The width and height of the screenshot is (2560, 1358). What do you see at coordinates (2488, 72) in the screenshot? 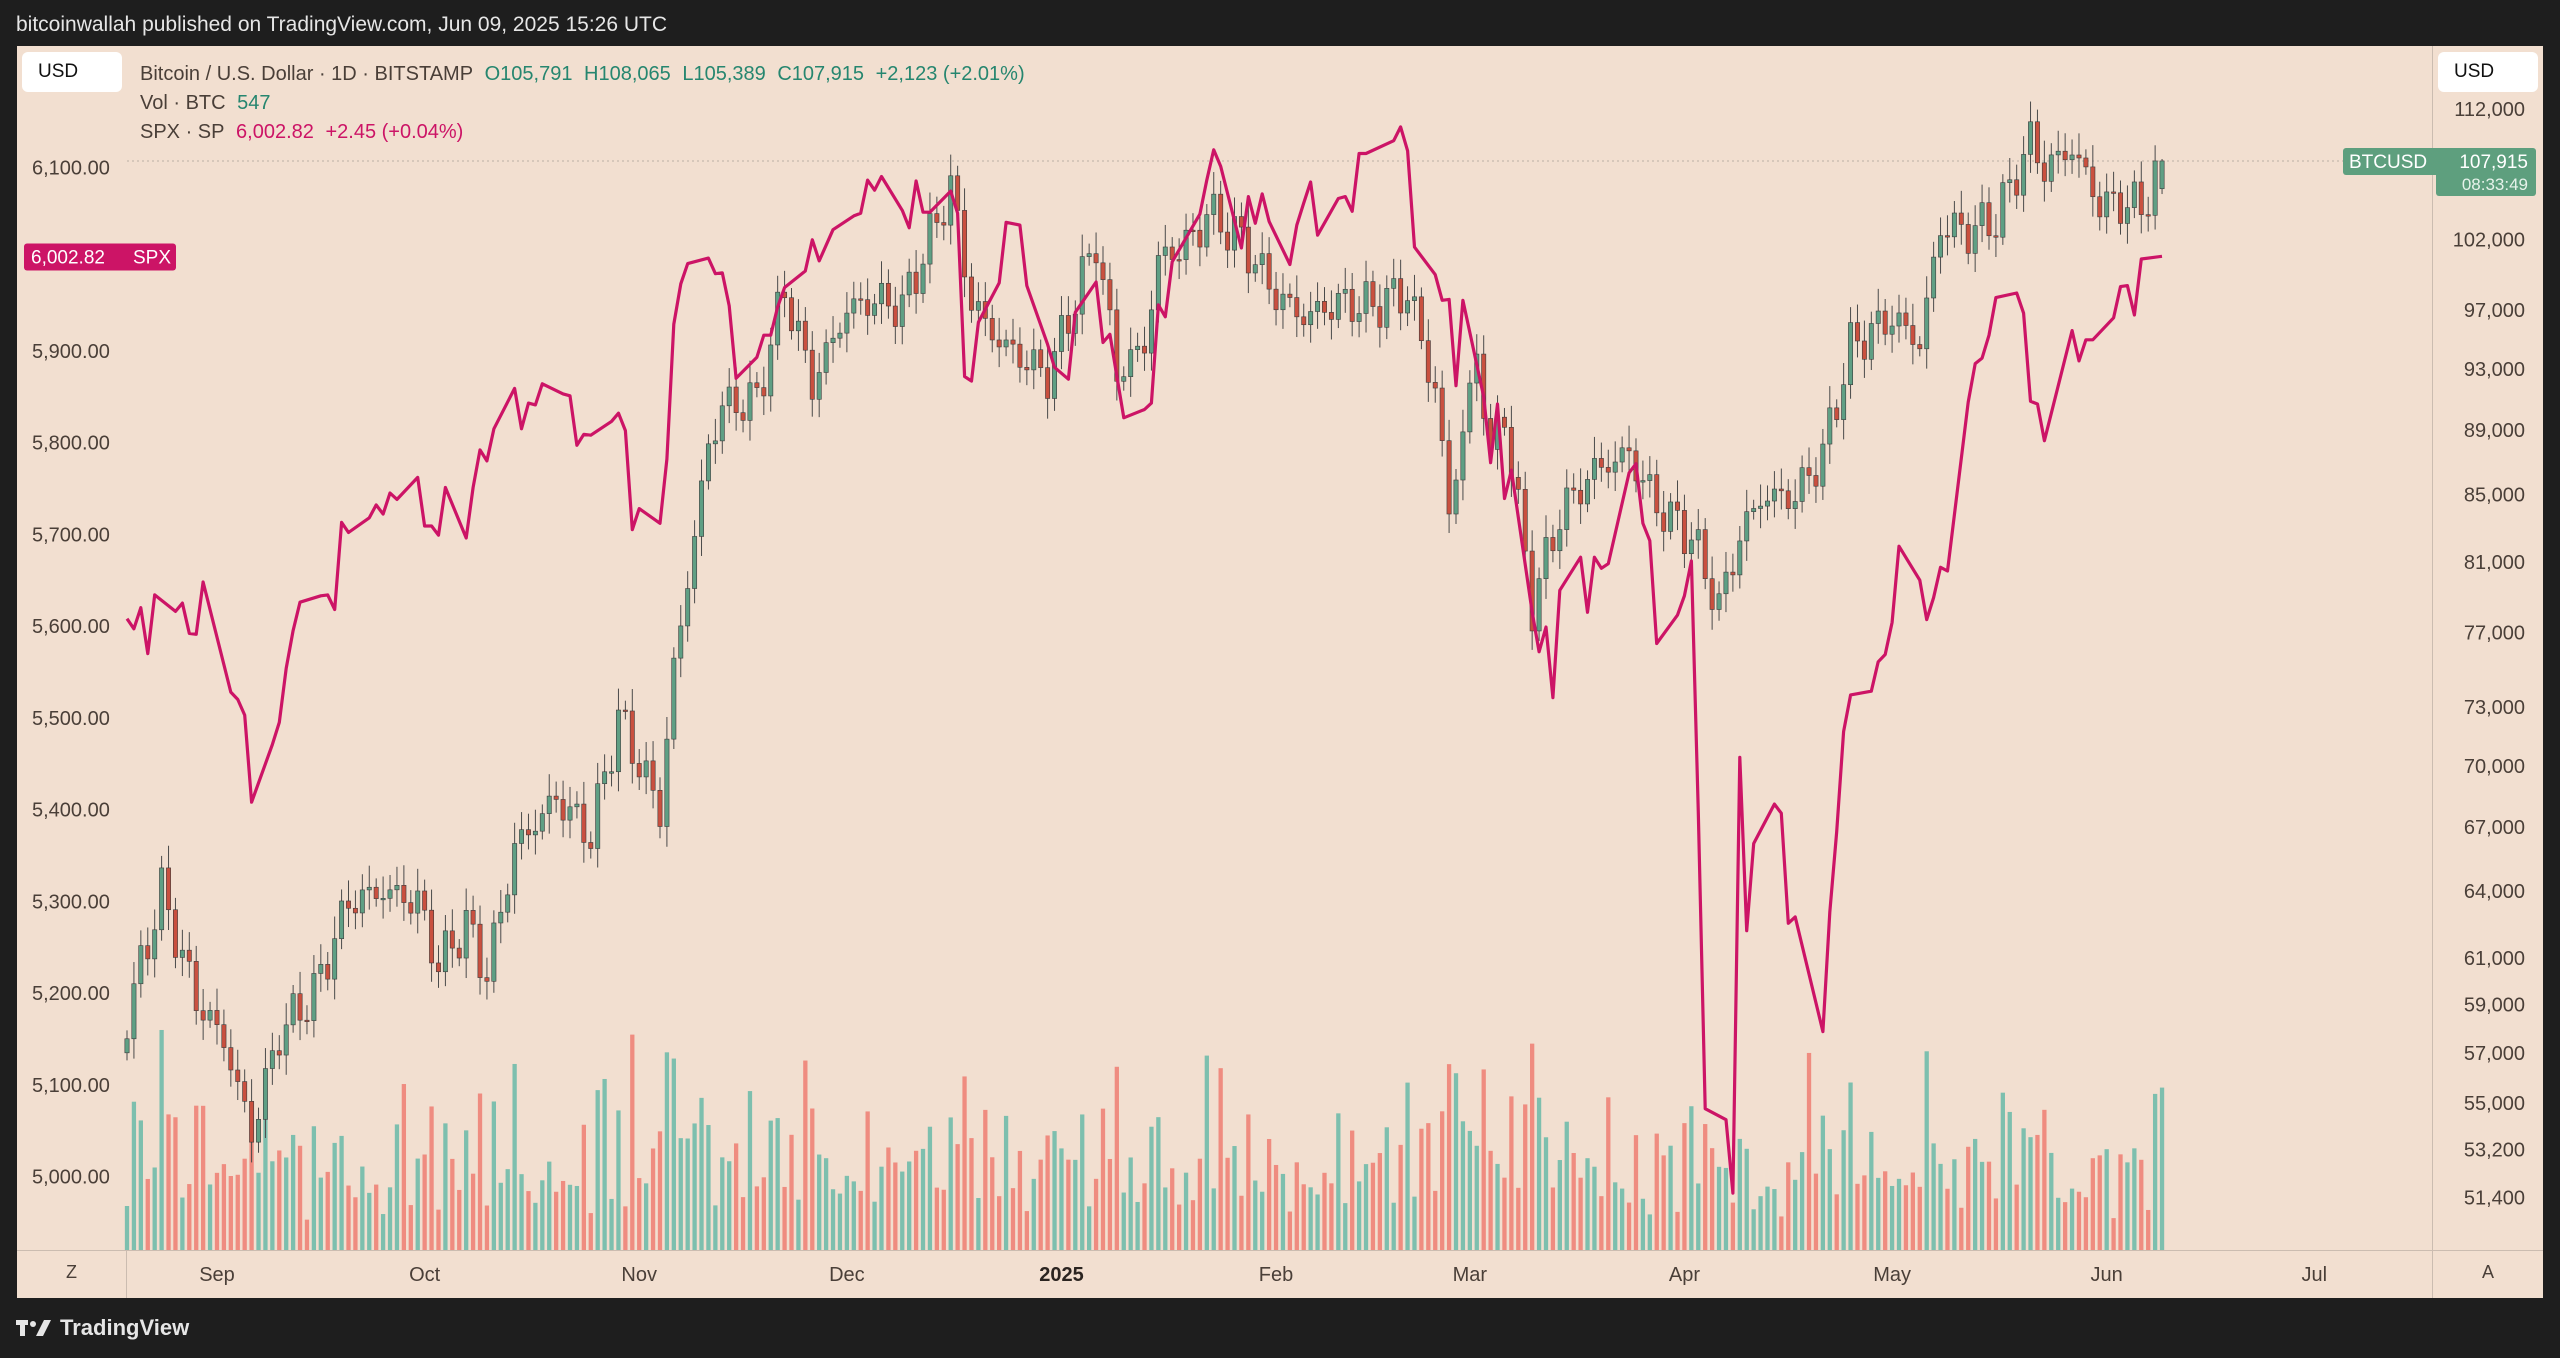
I see `right-currency-button: USD` at bounding box center [2488, 72].